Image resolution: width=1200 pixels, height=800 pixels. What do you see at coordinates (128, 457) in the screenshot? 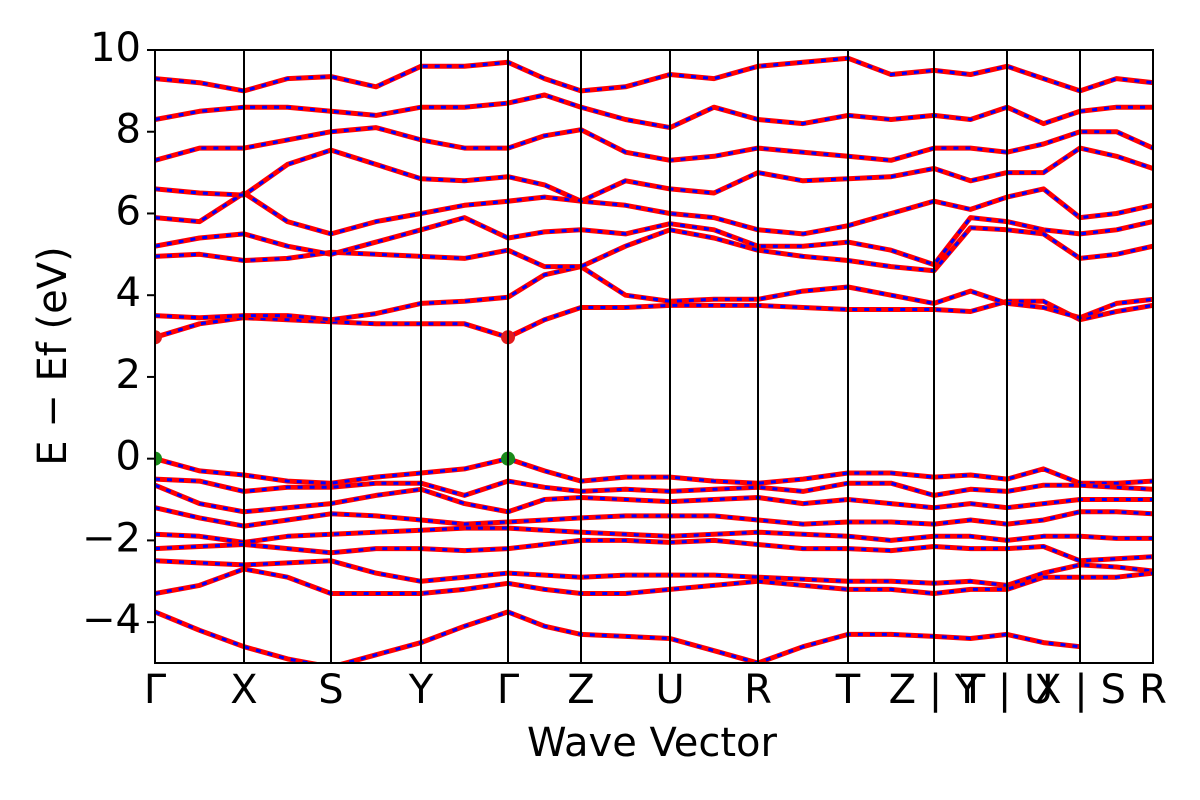
I see `y-tick-label: 0` at bounding box center [128, 457].